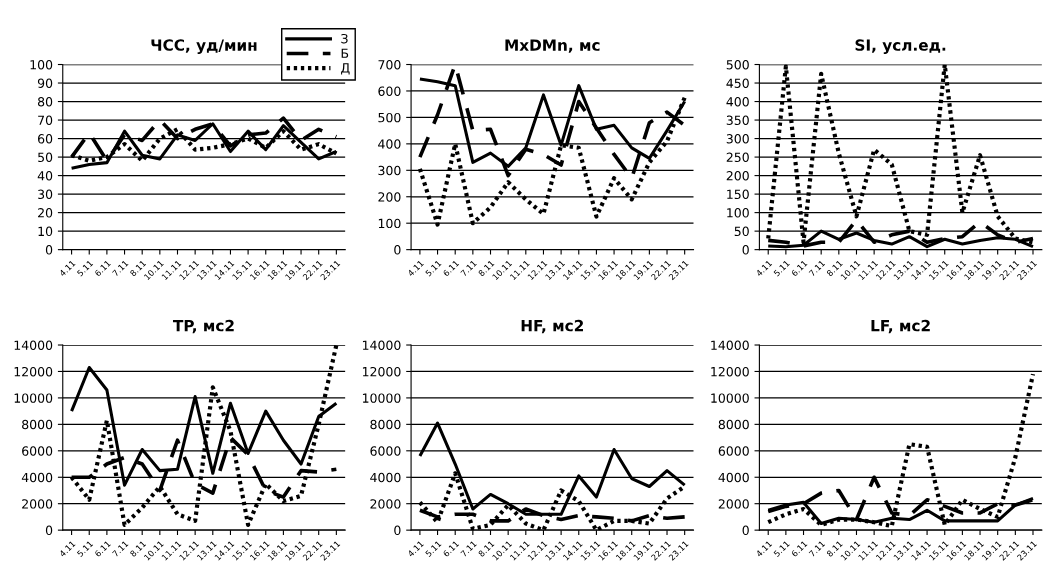 This screenshot has width=1046, height=561. What do you see at coordinates (45, 194) in the screenshot?
I see `y-tick-label: 30` at bounding box center [45, 194].